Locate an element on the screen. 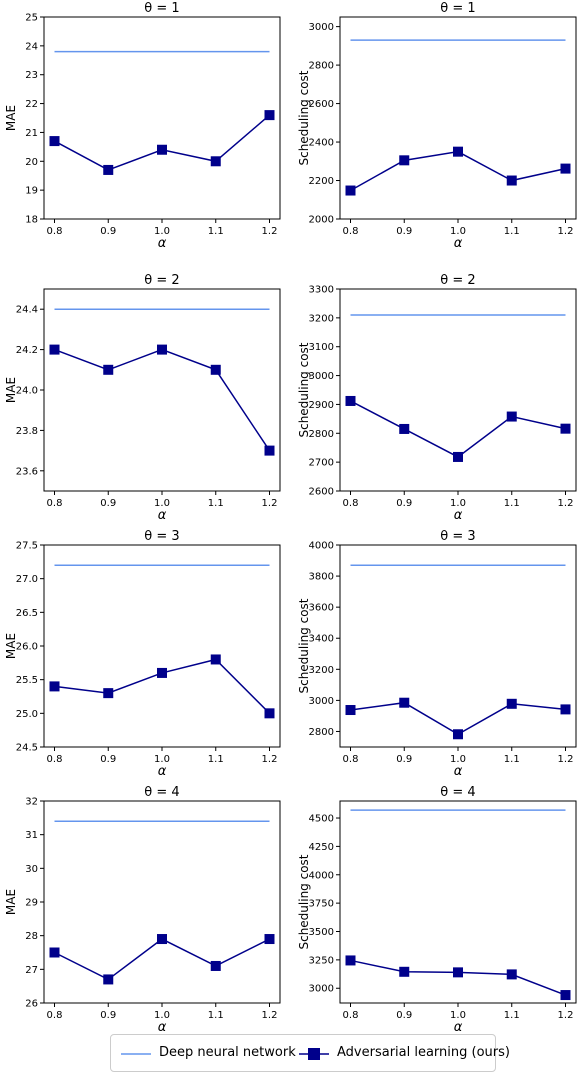 The image size is (582, 1090). y-tick-label: 25.5 is located at coordinates (27, 680).